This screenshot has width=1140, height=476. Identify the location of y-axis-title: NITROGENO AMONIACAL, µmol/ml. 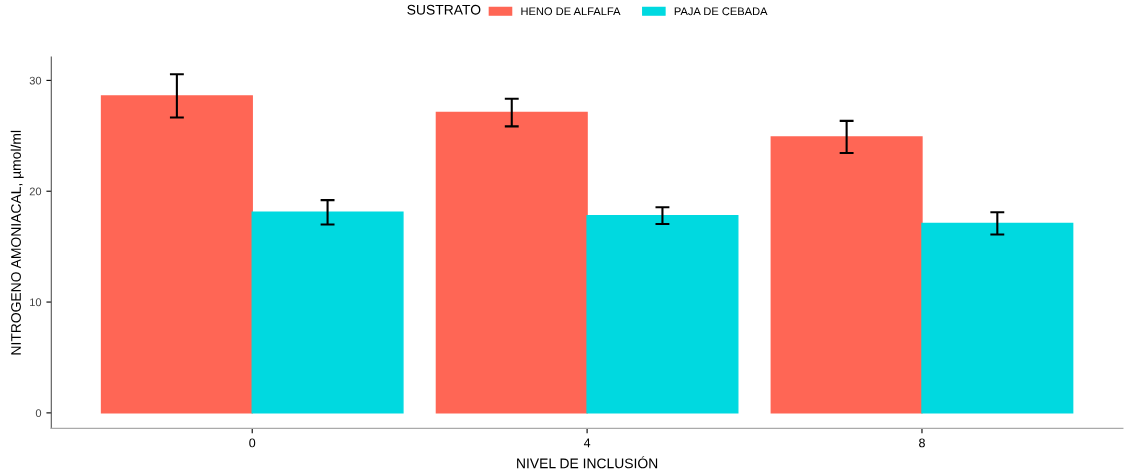
(17, 242).